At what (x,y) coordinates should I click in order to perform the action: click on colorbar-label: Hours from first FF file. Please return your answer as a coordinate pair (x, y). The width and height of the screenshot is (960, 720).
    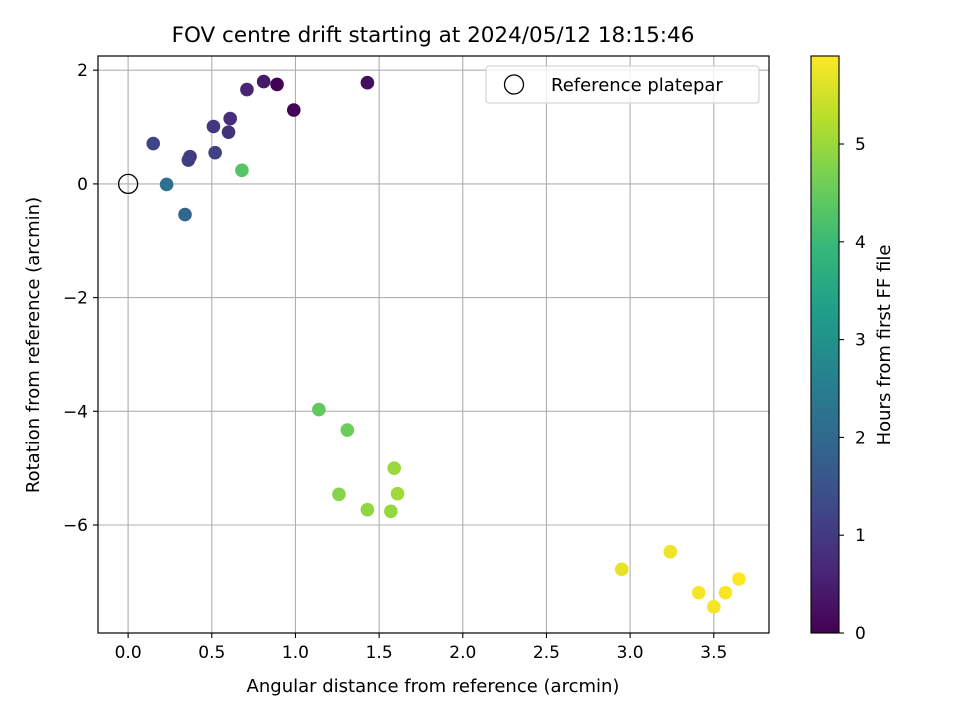
    Looking at the image, I should click on (884, 345).